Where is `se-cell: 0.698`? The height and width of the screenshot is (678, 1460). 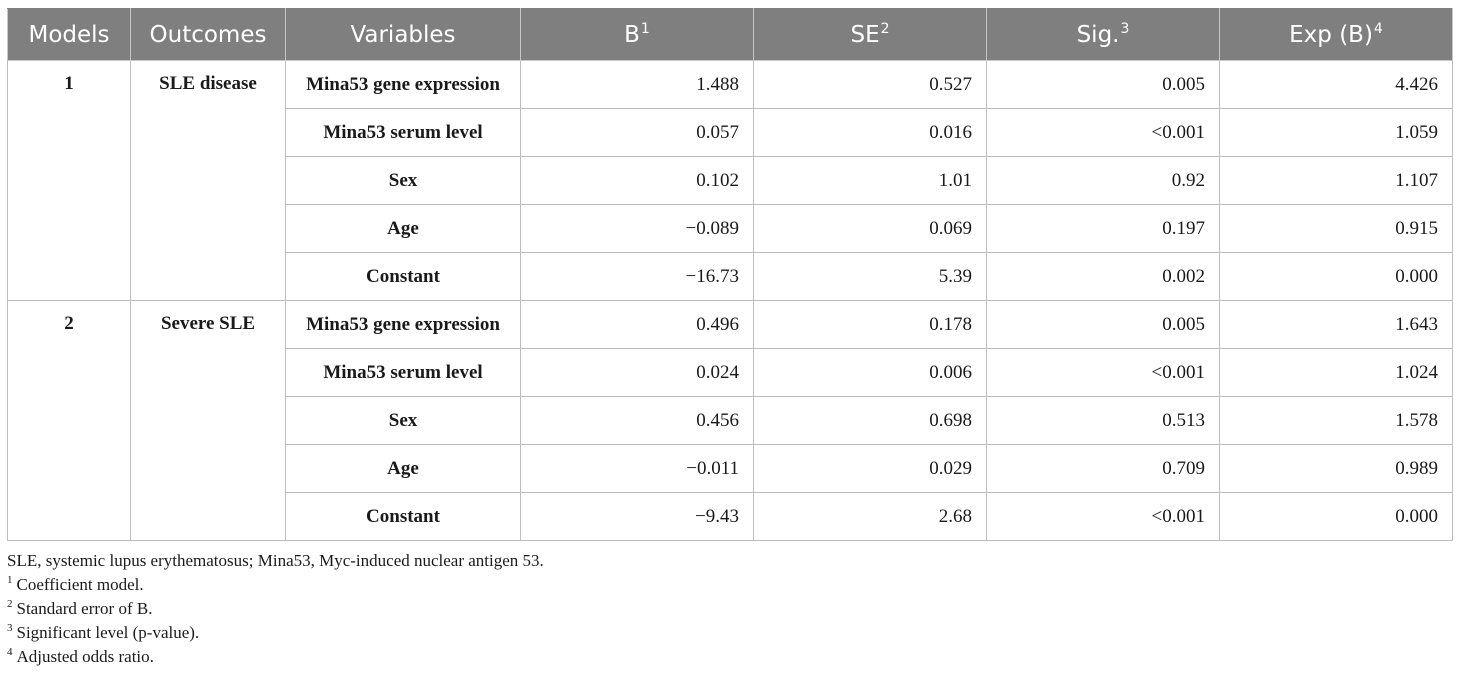 se-cell: 0.698 is located at coordinates (870, 420).